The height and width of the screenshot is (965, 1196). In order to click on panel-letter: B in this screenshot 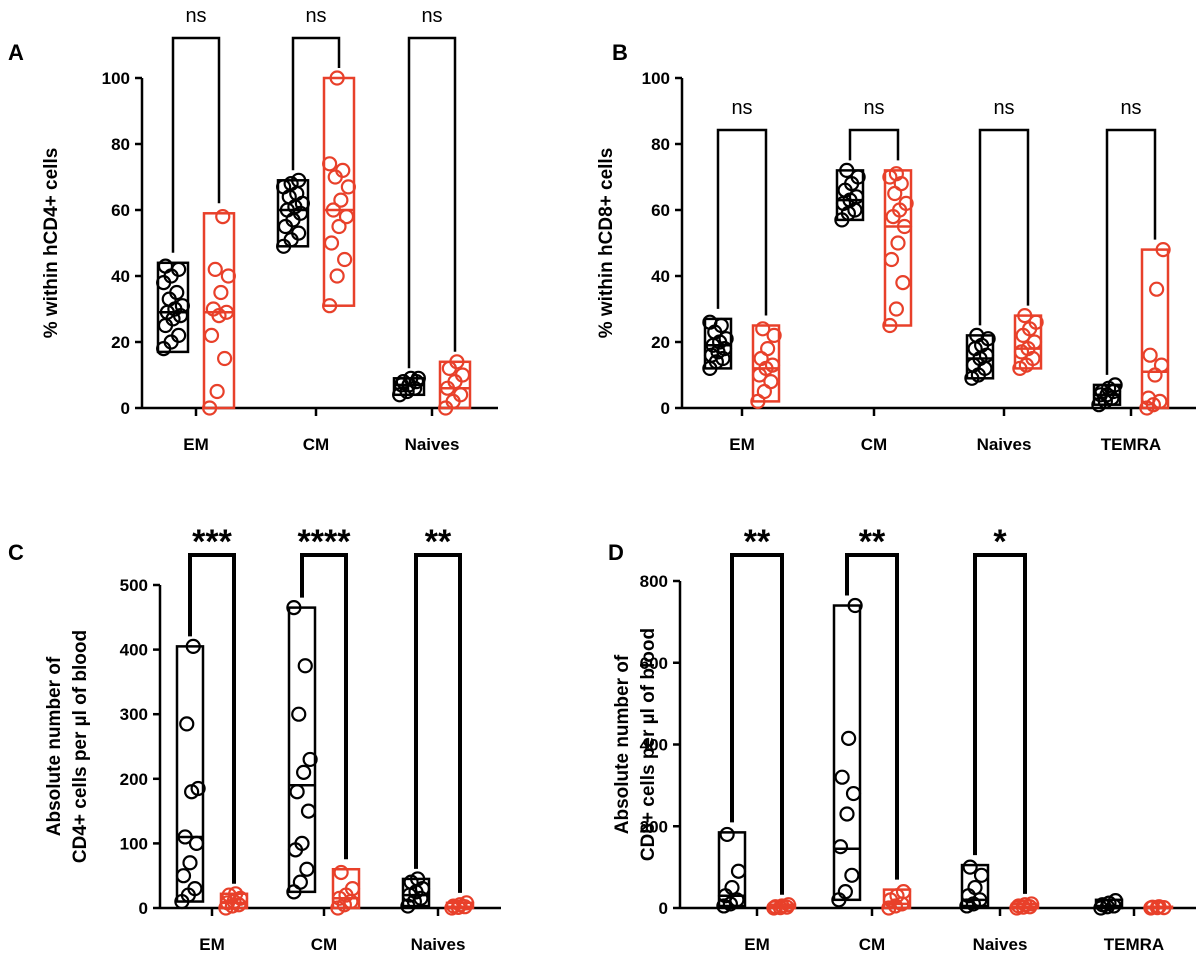, I will do `click(620, 52)`.